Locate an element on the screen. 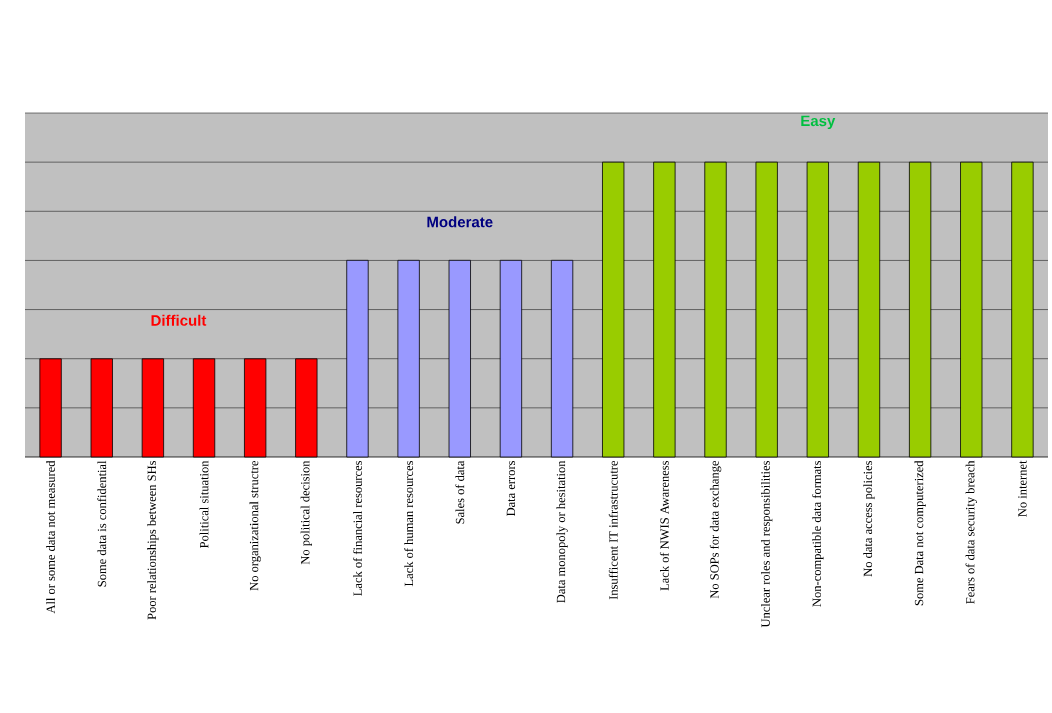 The image size is (1052, 713). x-tick-label: Non-compatible data formats is located at coordinates (818, 533).